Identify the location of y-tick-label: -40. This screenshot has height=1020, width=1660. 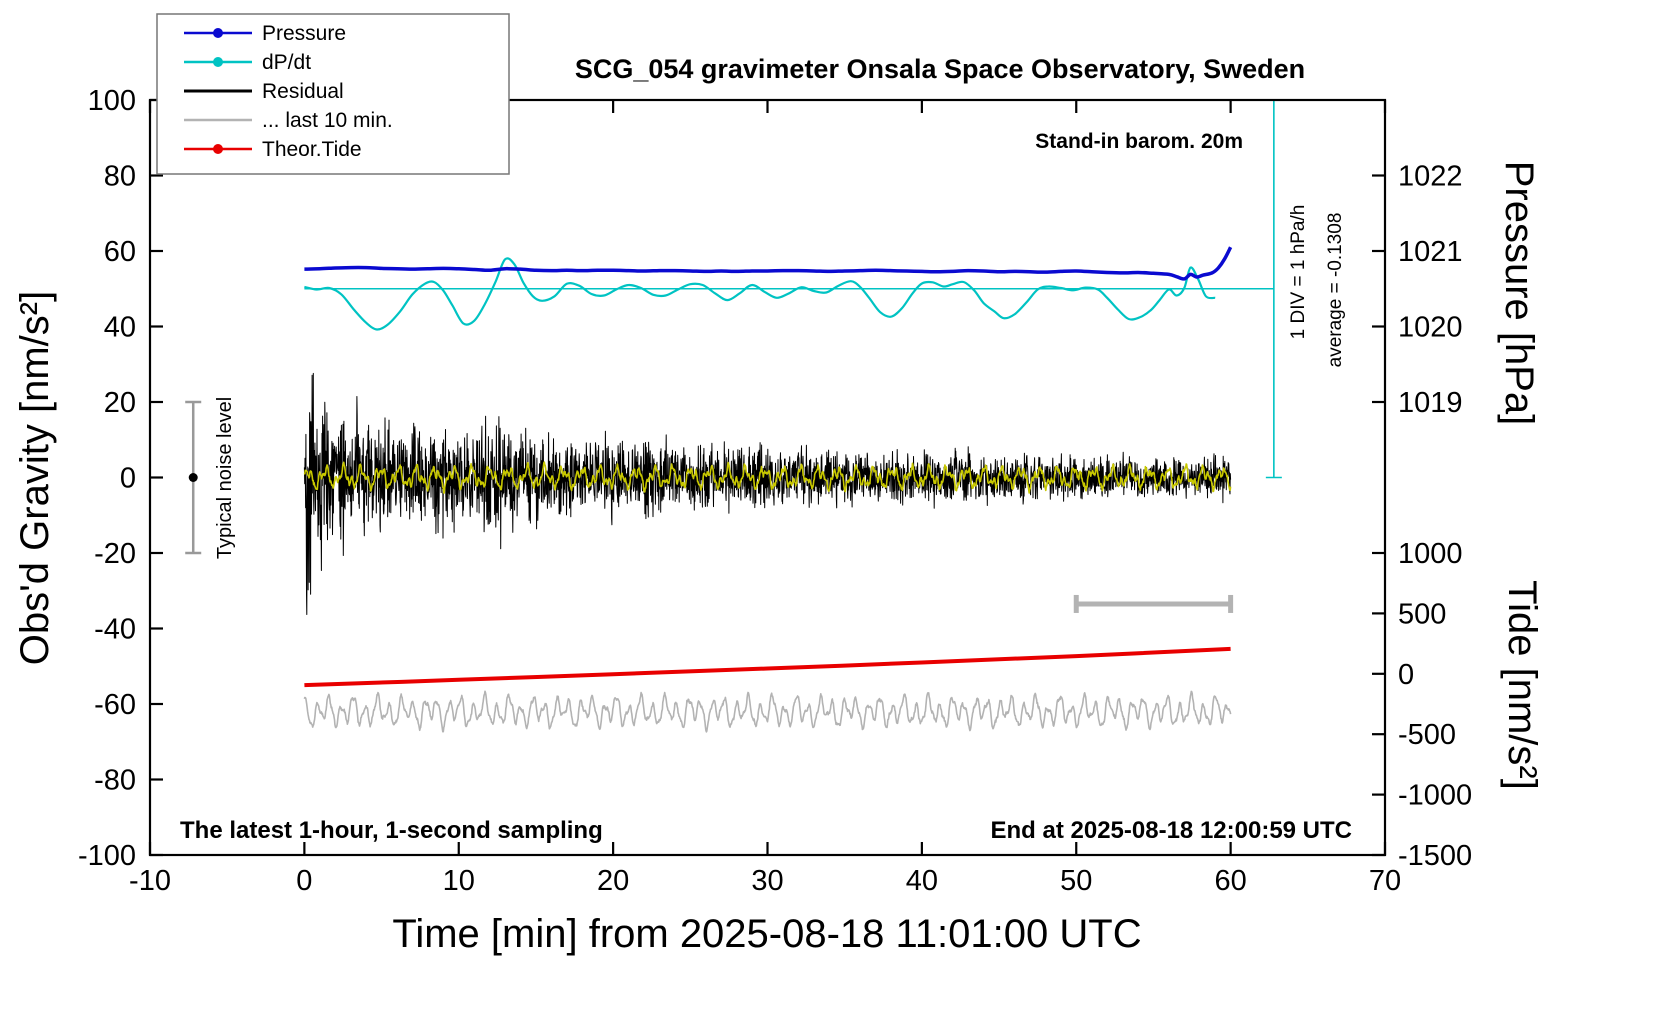
(115, 630).